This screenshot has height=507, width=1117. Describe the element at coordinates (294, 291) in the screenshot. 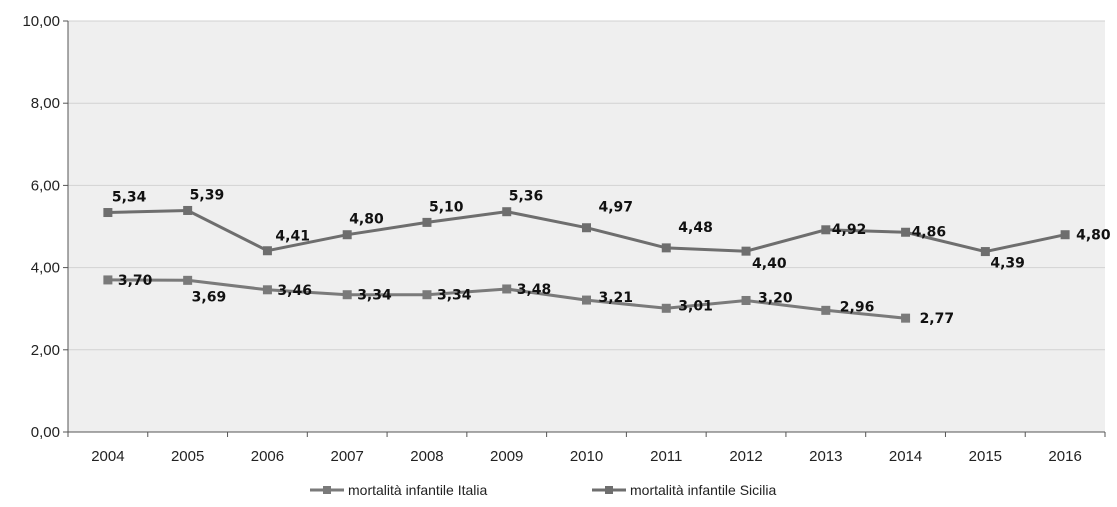

I see `data-label-italia: 3,46` at that location.